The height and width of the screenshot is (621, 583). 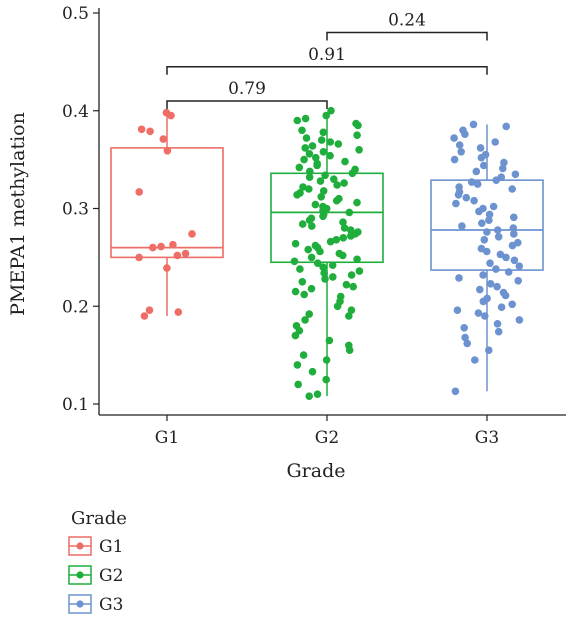 I want to click on p-value-label: 0.91, so click(x=327, y=55).